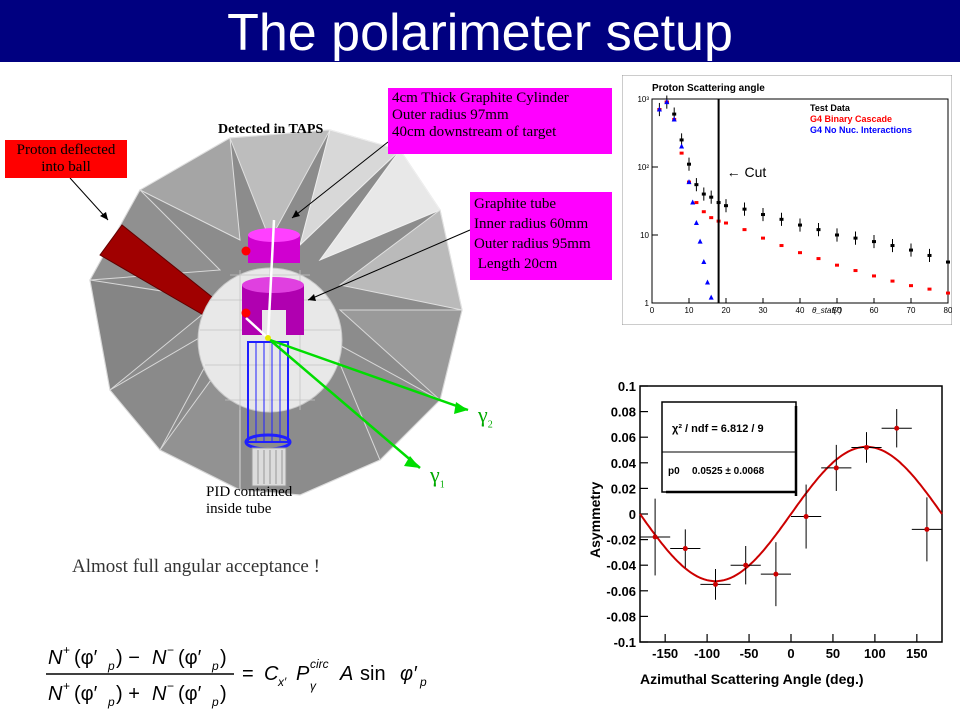 The width and height of the screenshot is (960, 720). I want to click on chart1-ytick-label: 10², so click(643, 167).